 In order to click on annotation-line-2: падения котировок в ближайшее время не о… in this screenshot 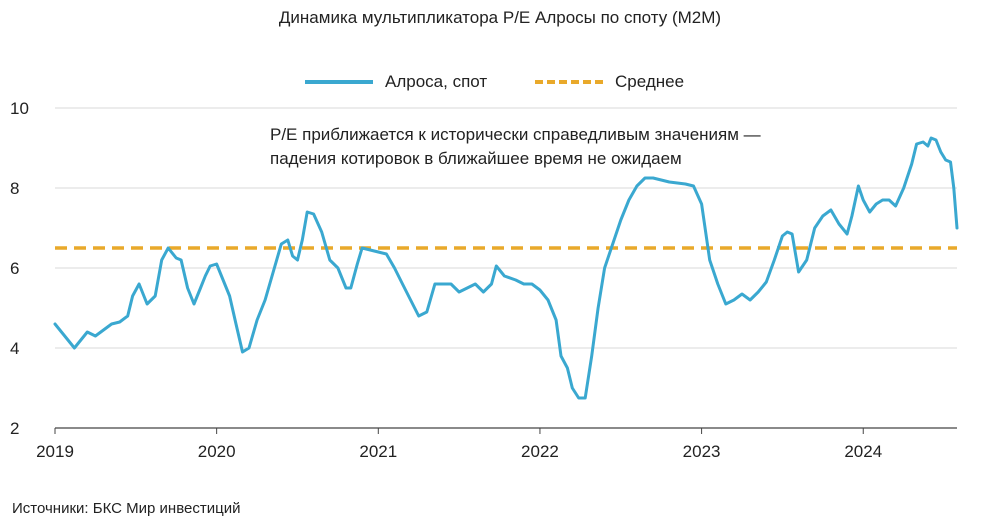, I will do `click(476, 158)`.